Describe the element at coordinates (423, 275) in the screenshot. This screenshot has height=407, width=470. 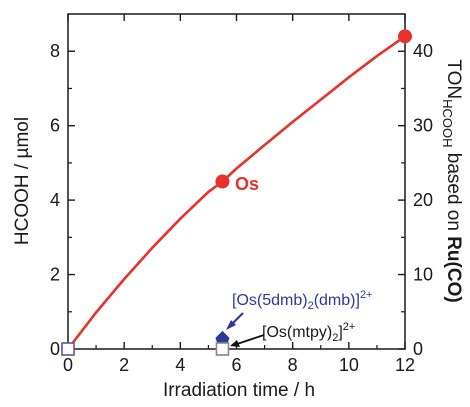
I see `y-right-tick-label: 10` at that location.